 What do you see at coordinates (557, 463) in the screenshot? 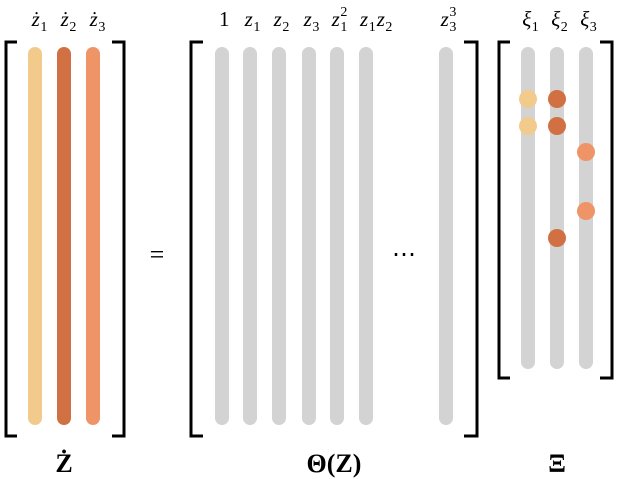
I see `matrix-name: Ξ` at bounding box center [557, 463].